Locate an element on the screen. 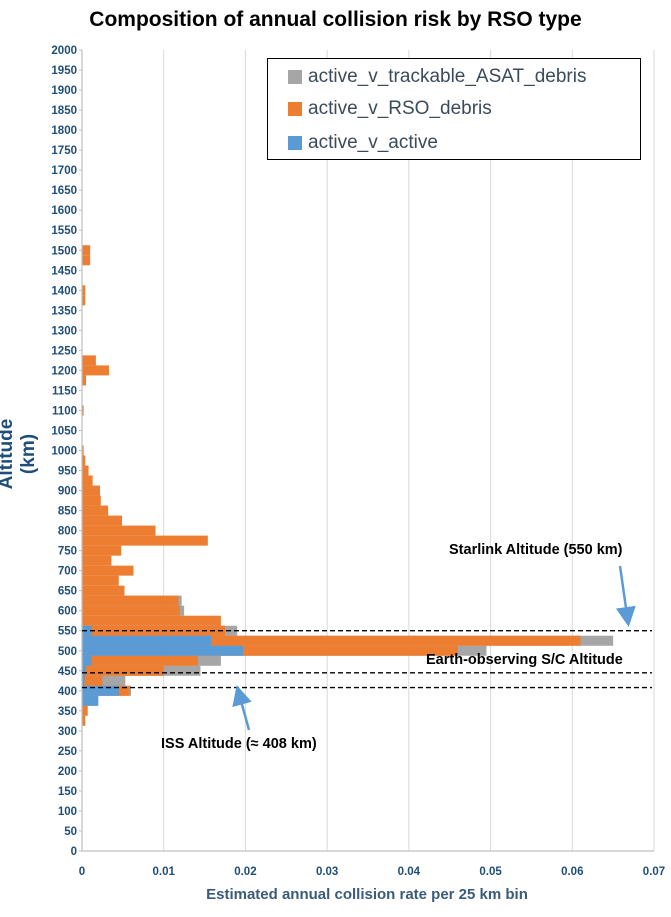  legend-item-asat: active_v_trackable_ASAT_debris is located at coordinates (437, 77).